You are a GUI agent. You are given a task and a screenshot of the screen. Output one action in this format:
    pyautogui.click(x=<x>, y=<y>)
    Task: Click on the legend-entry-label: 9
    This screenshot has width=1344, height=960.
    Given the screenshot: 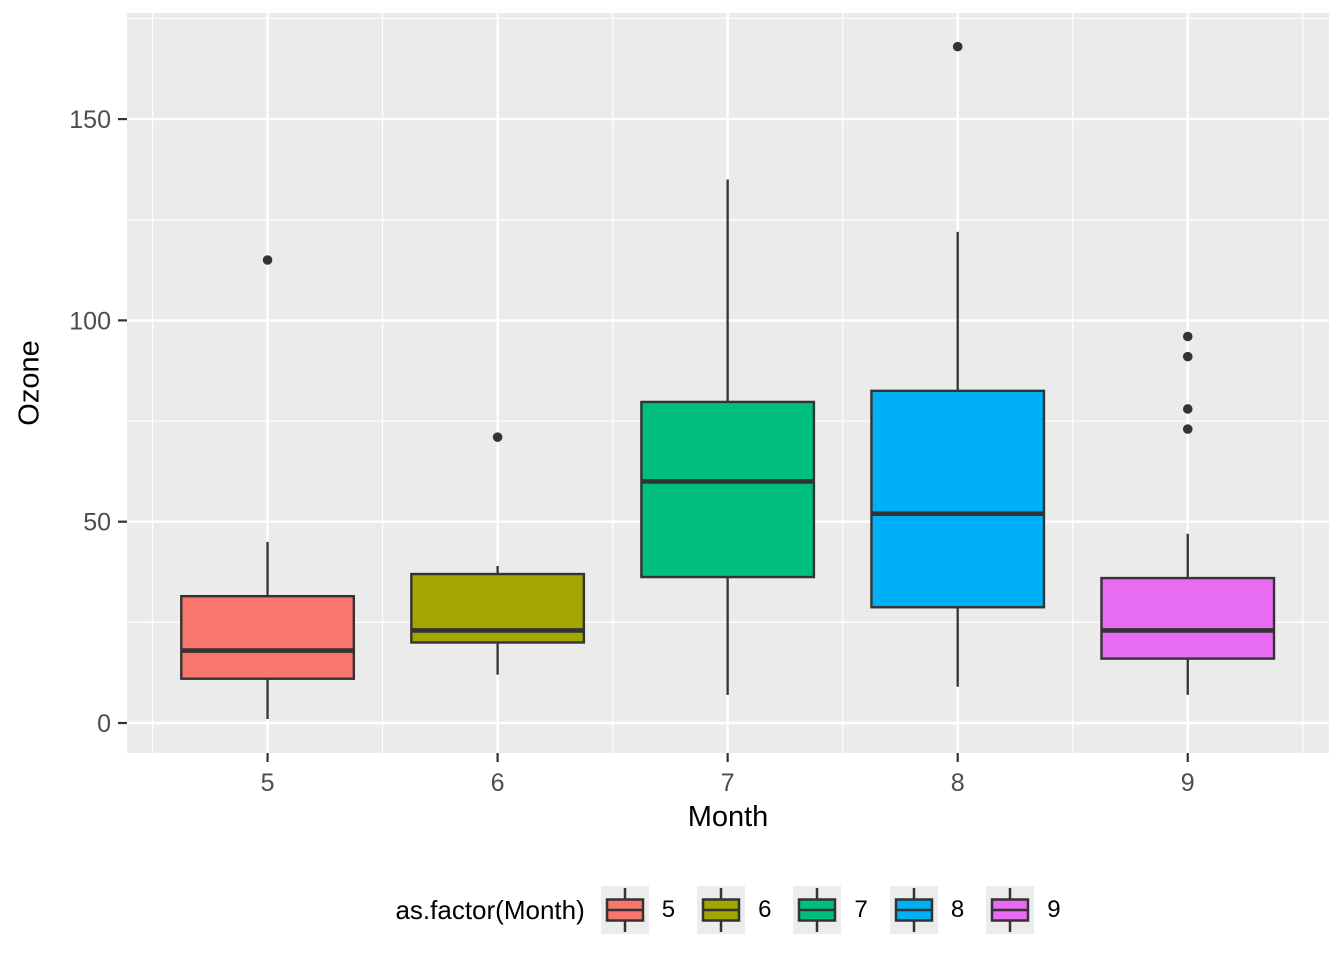 What is the action you would take?
    pyautogui.click(x=1054, y=909)
    